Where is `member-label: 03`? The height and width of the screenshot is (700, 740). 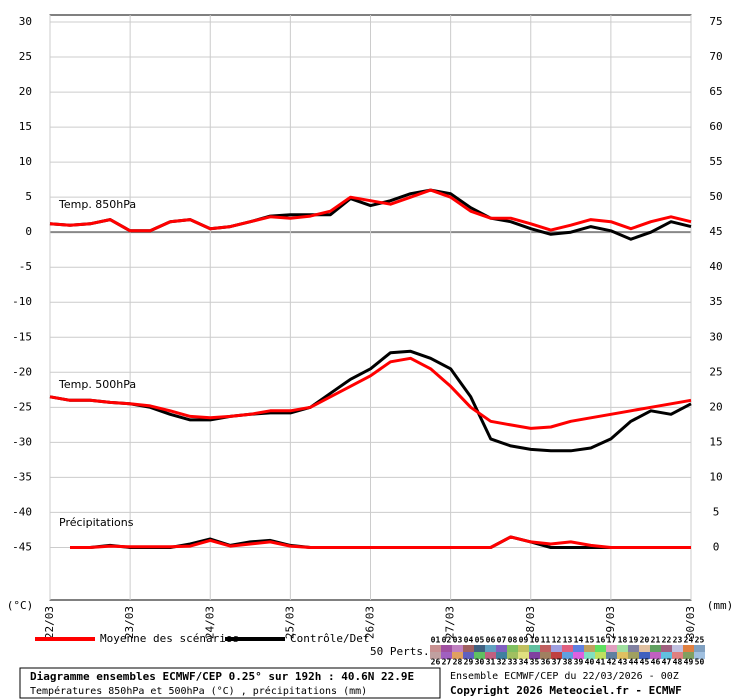 member-label: 03 is located at coordinates (458, 640).